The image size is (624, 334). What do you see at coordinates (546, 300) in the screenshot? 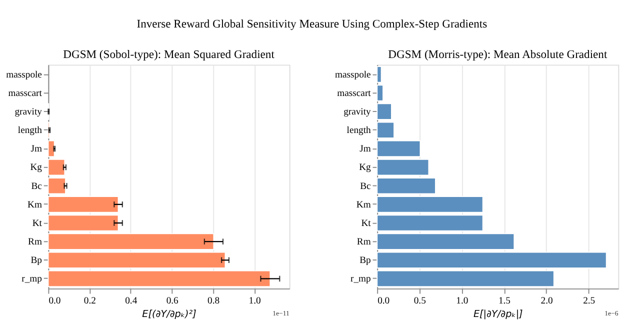
I see `x-tick-label: 2.0` at bounding box center [546, 300].